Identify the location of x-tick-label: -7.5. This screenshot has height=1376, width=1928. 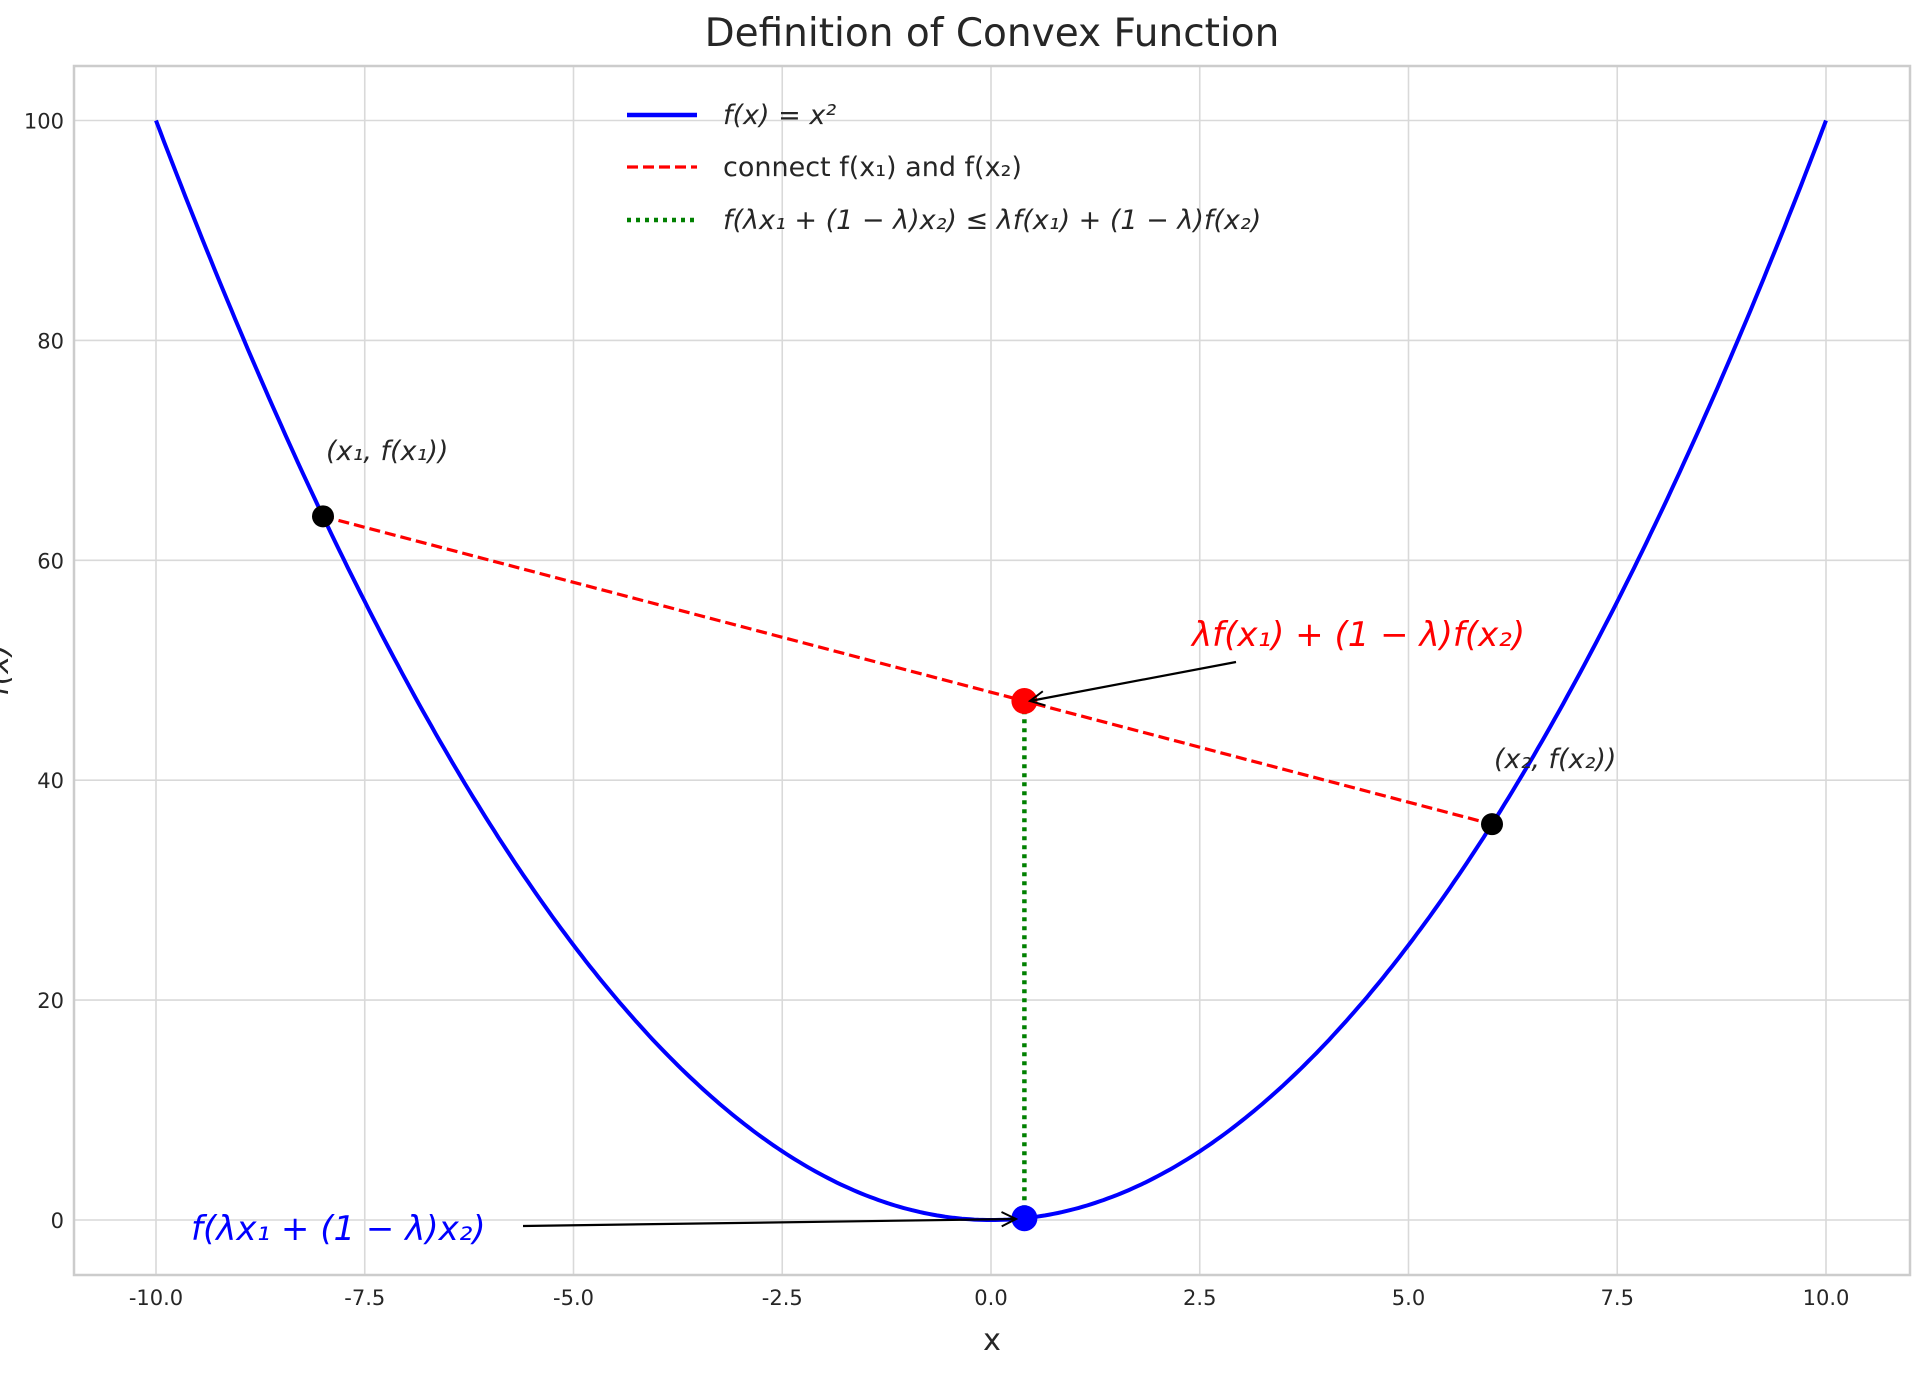
(364, 1298).